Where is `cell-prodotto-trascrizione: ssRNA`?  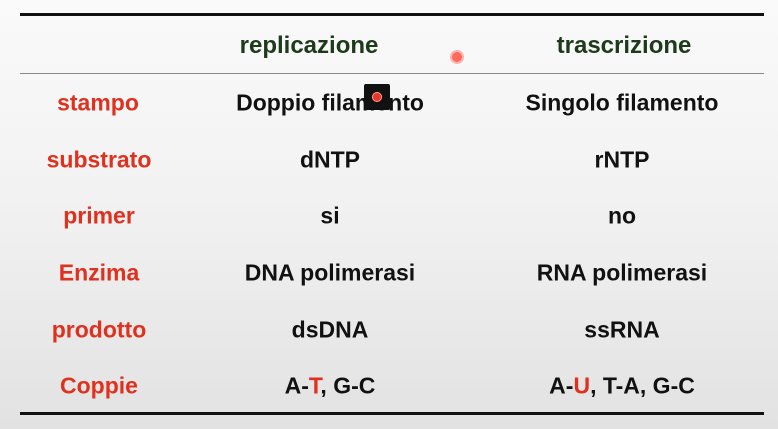 cell-prodotto-trascrizione: ssRNA is located at coordinates (621, 330).